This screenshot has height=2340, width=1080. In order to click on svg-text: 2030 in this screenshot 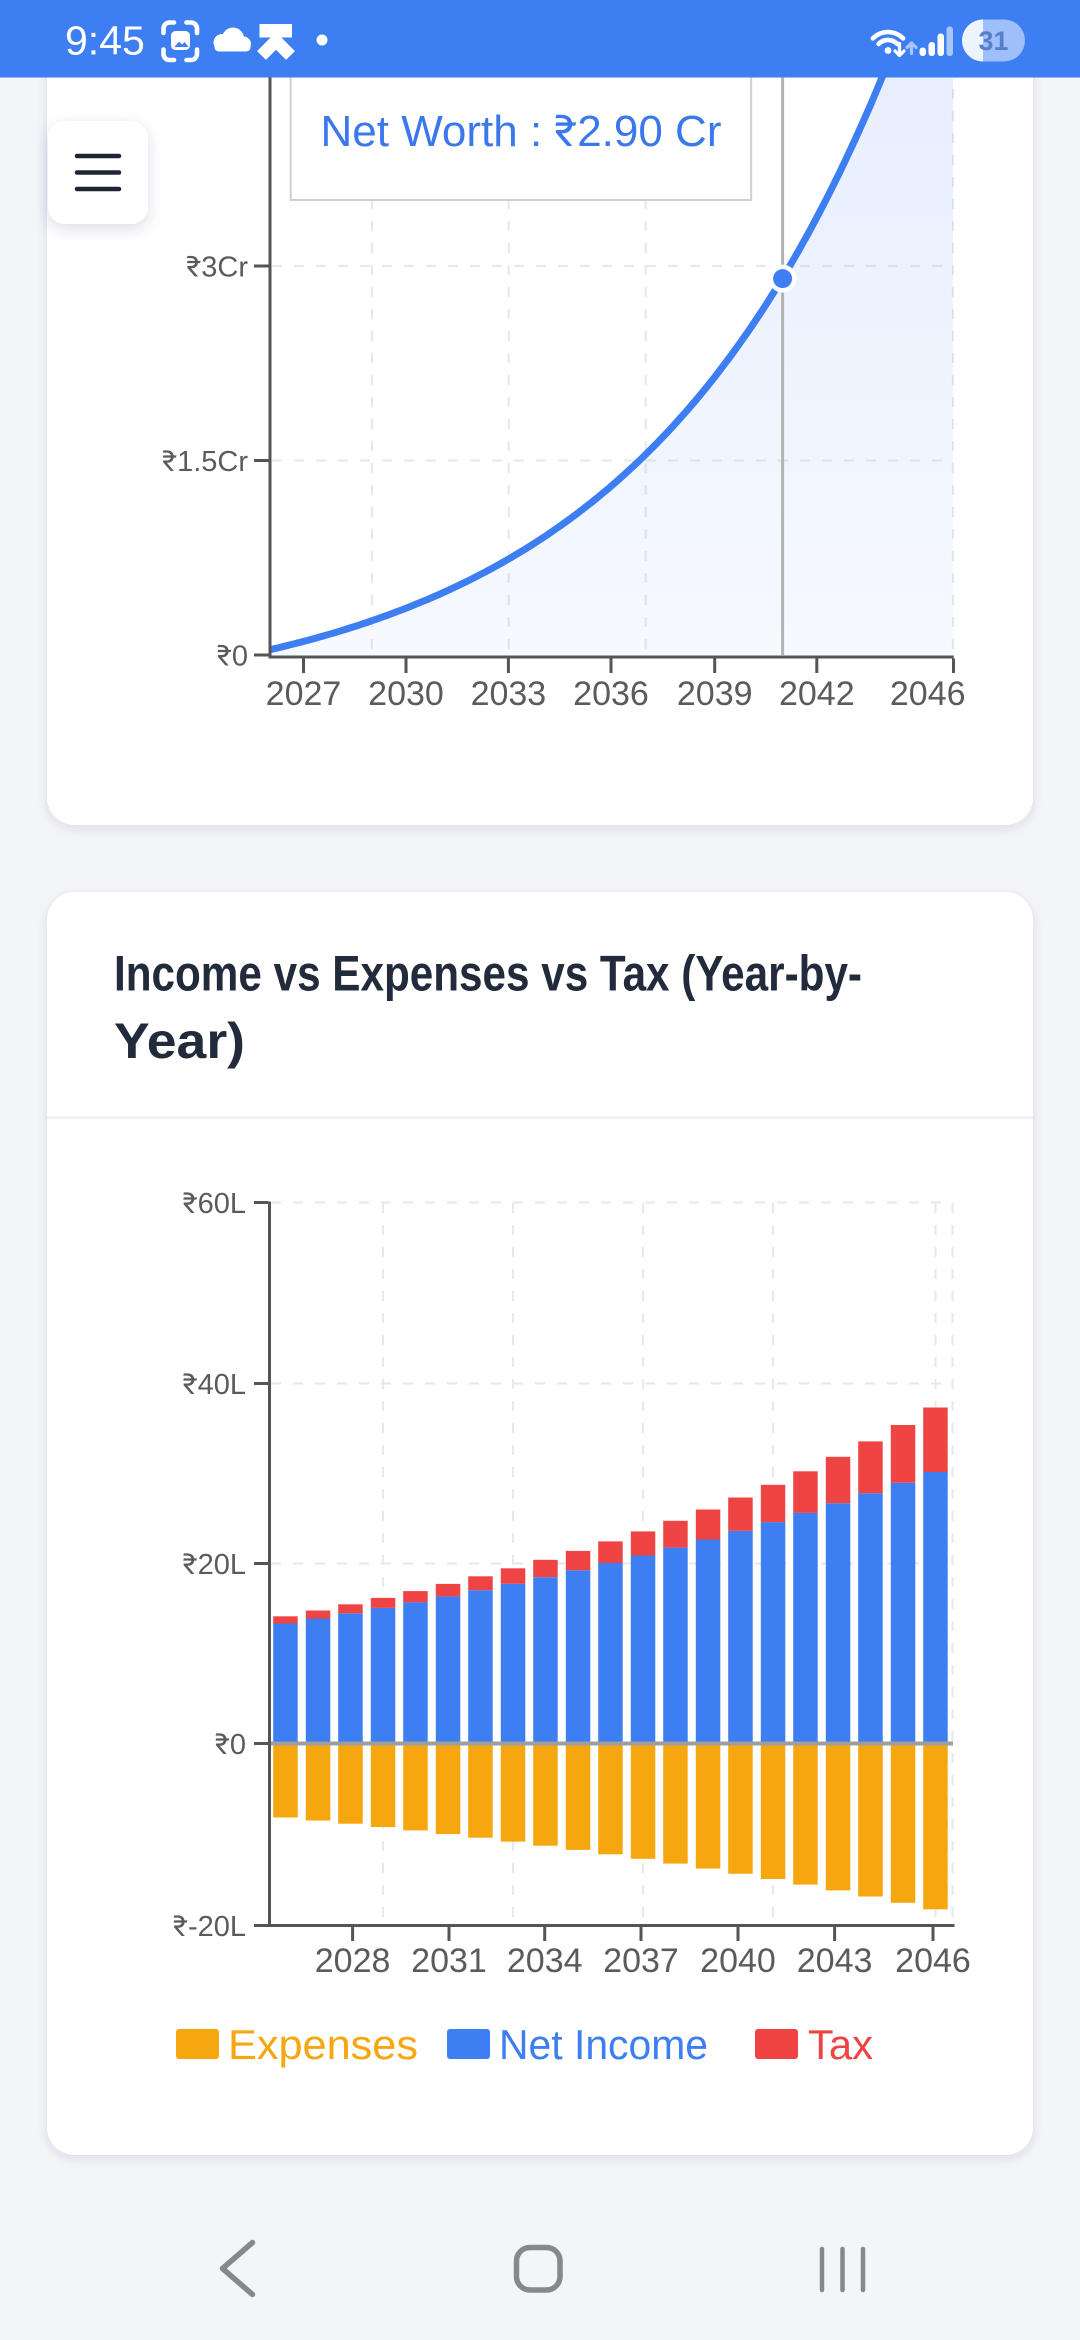, I will do `click(406, 694)`.